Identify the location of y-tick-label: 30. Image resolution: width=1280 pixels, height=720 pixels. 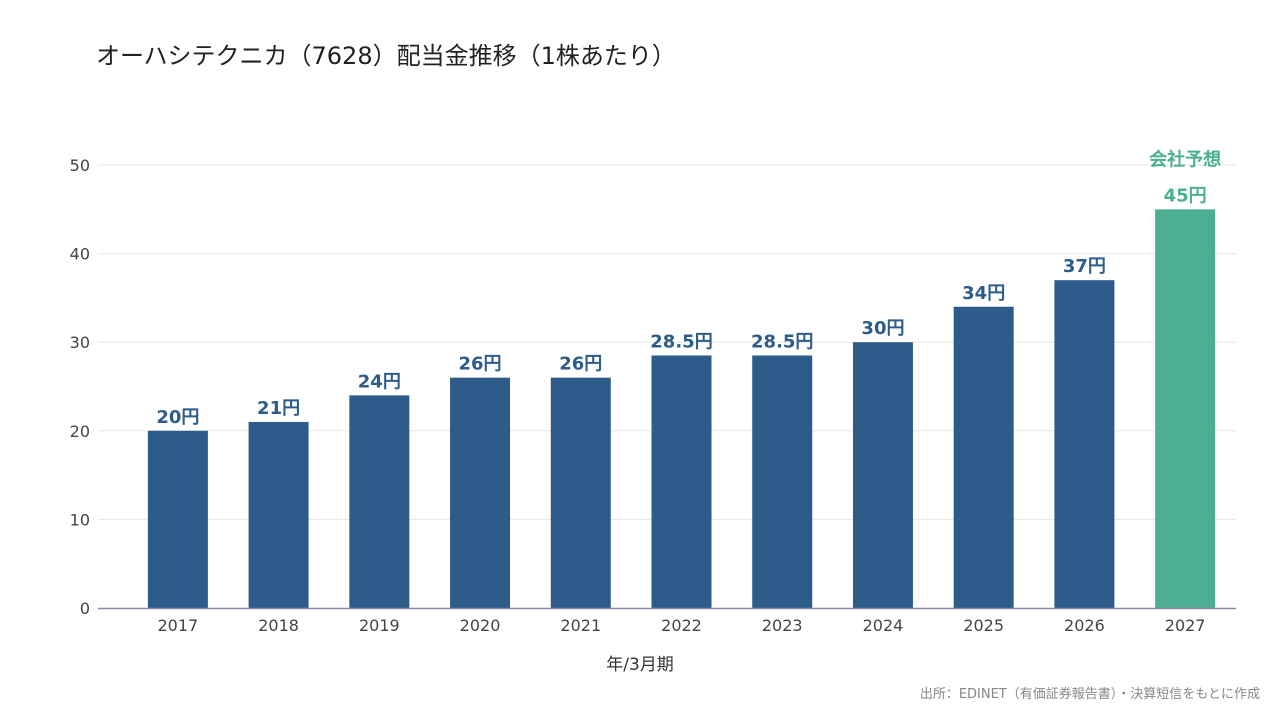
(80, 342).